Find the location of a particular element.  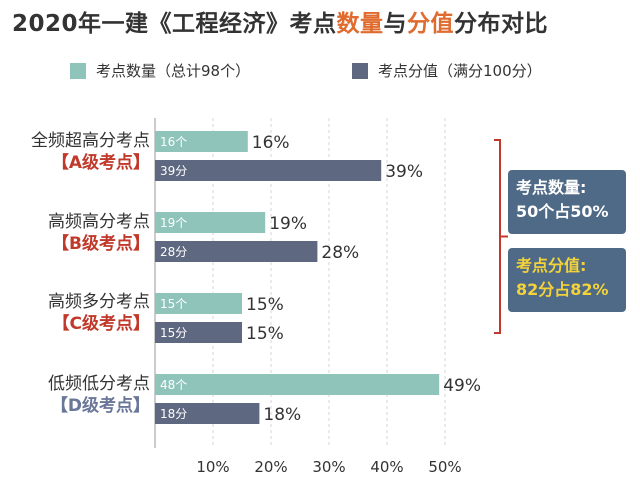

chart-title: 2020年一建《工程经济》考点数量与分值分布对比 is located at coordinates (280, 21).